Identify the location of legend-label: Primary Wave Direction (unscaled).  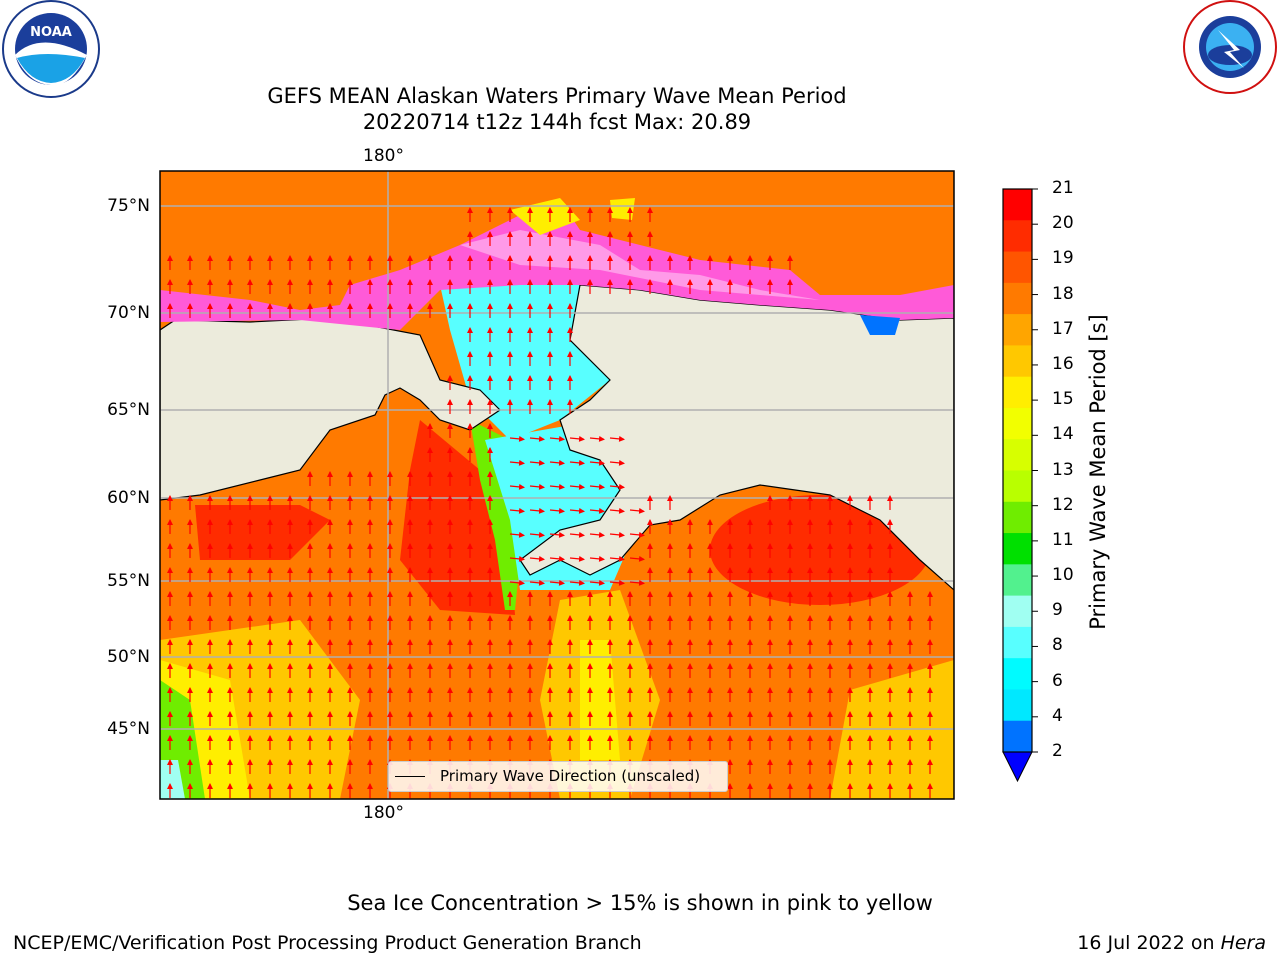
(570, 776).